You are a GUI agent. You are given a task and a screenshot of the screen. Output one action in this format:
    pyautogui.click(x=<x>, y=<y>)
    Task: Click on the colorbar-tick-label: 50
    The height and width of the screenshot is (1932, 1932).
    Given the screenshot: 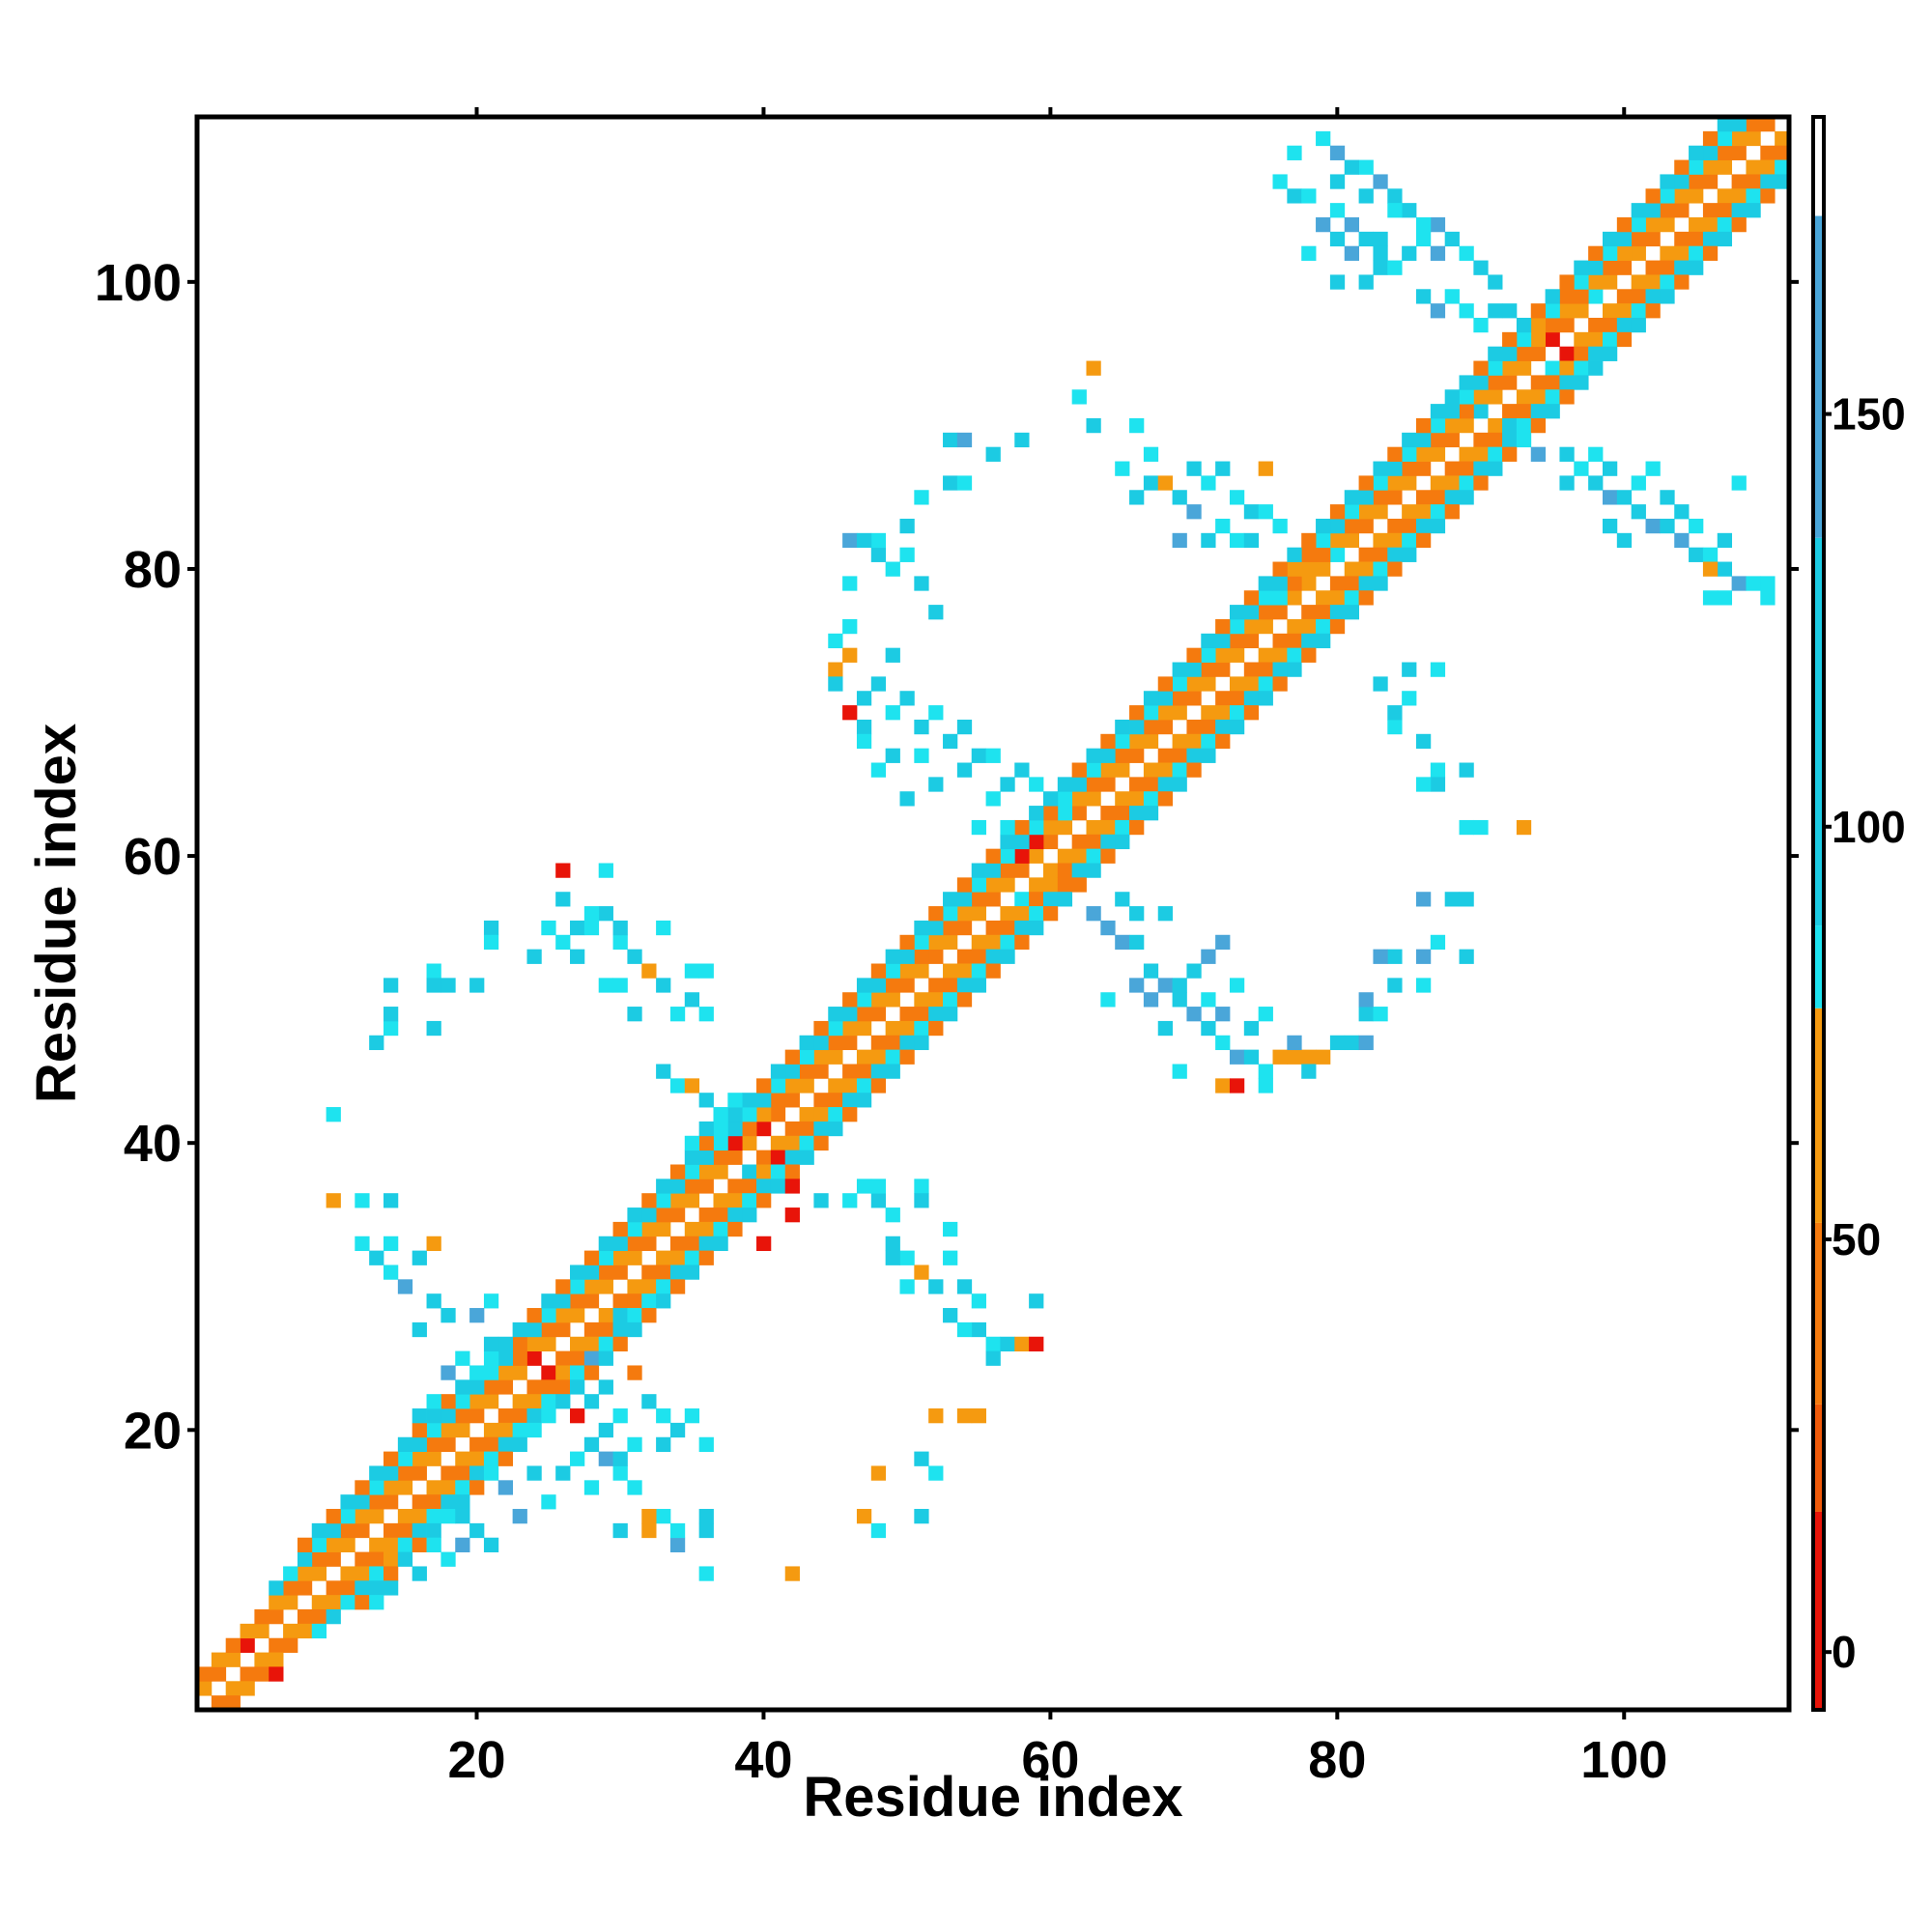 What is the action you would take?
    pyautogui.click(x=1856, y=1239)
    